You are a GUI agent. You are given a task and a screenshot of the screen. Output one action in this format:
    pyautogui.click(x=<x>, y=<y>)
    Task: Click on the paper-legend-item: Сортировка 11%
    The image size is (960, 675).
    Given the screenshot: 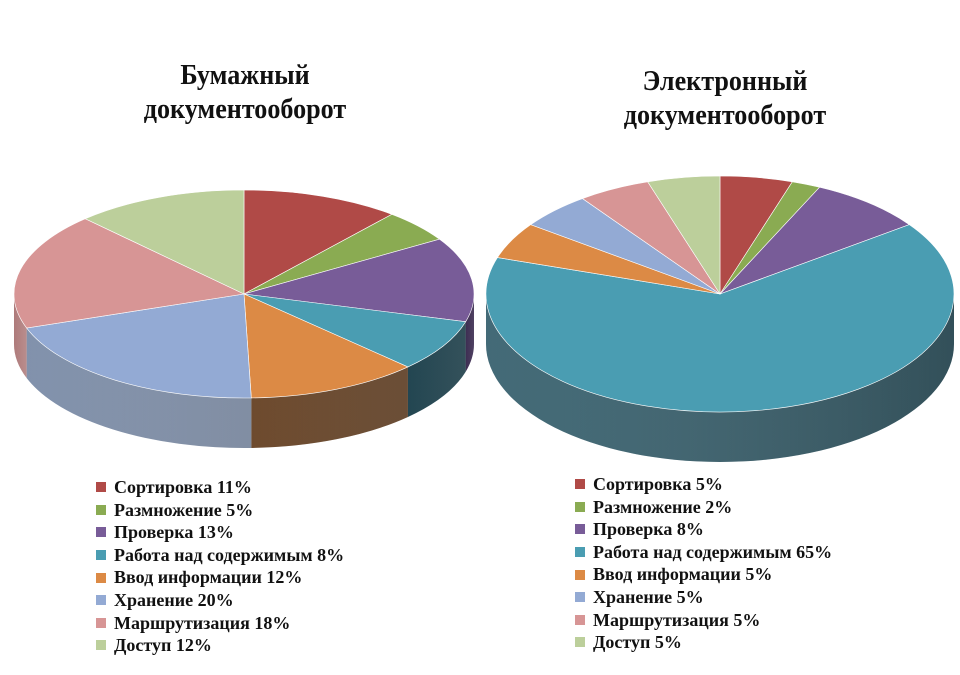 What is the action you would take?
    pyautogui.click(x=220, y=487)
    